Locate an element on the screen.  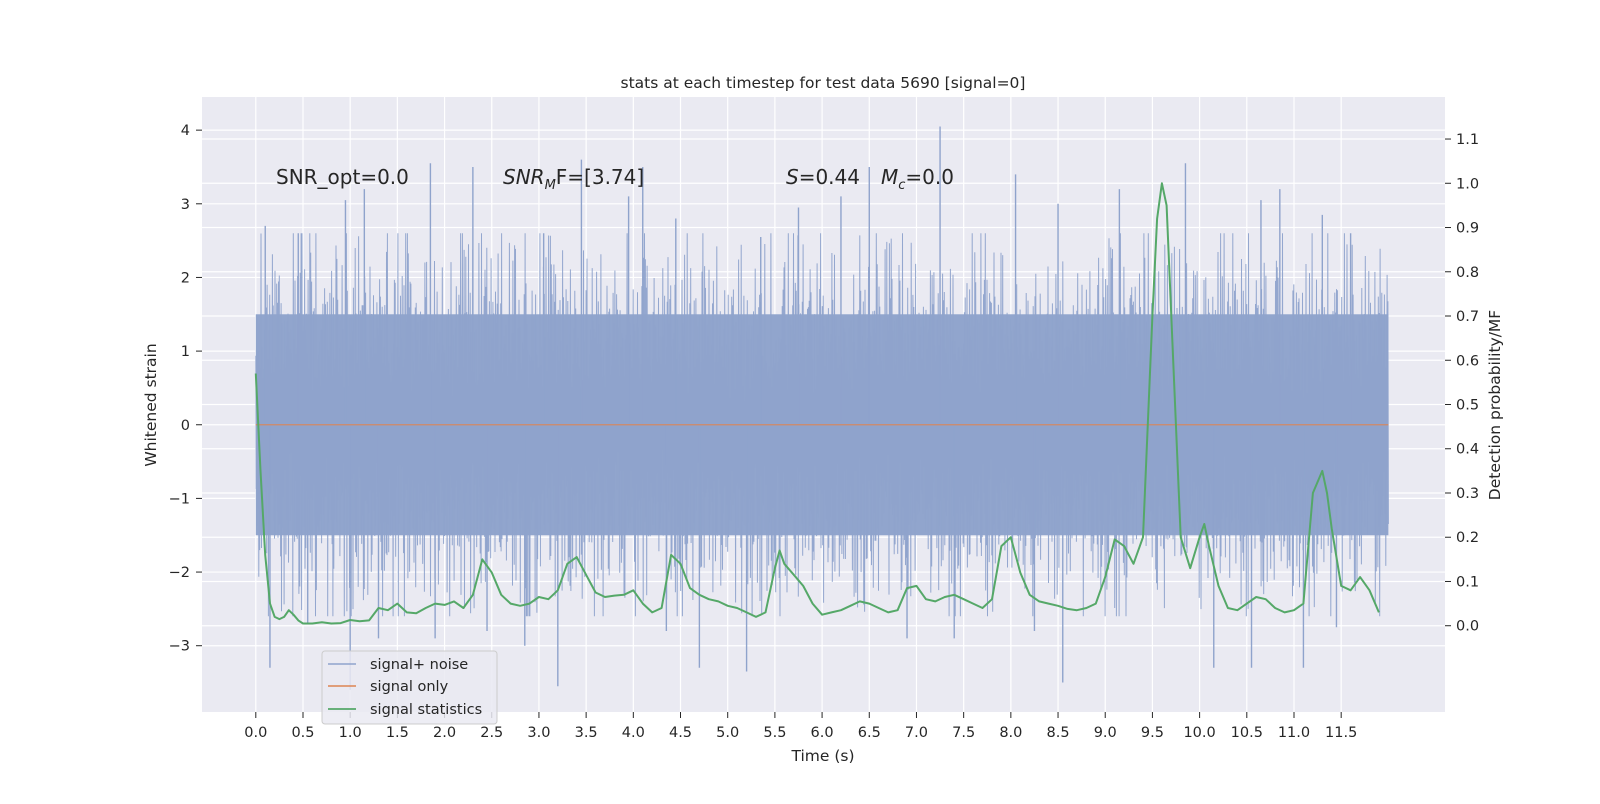
y2-axis-ticks: 0.0 0.1 0.2 0.3 0.4 0.5 0.6 0.7 0.8 0.9 1.0 1.1 is located at coordinates (1462, 383).